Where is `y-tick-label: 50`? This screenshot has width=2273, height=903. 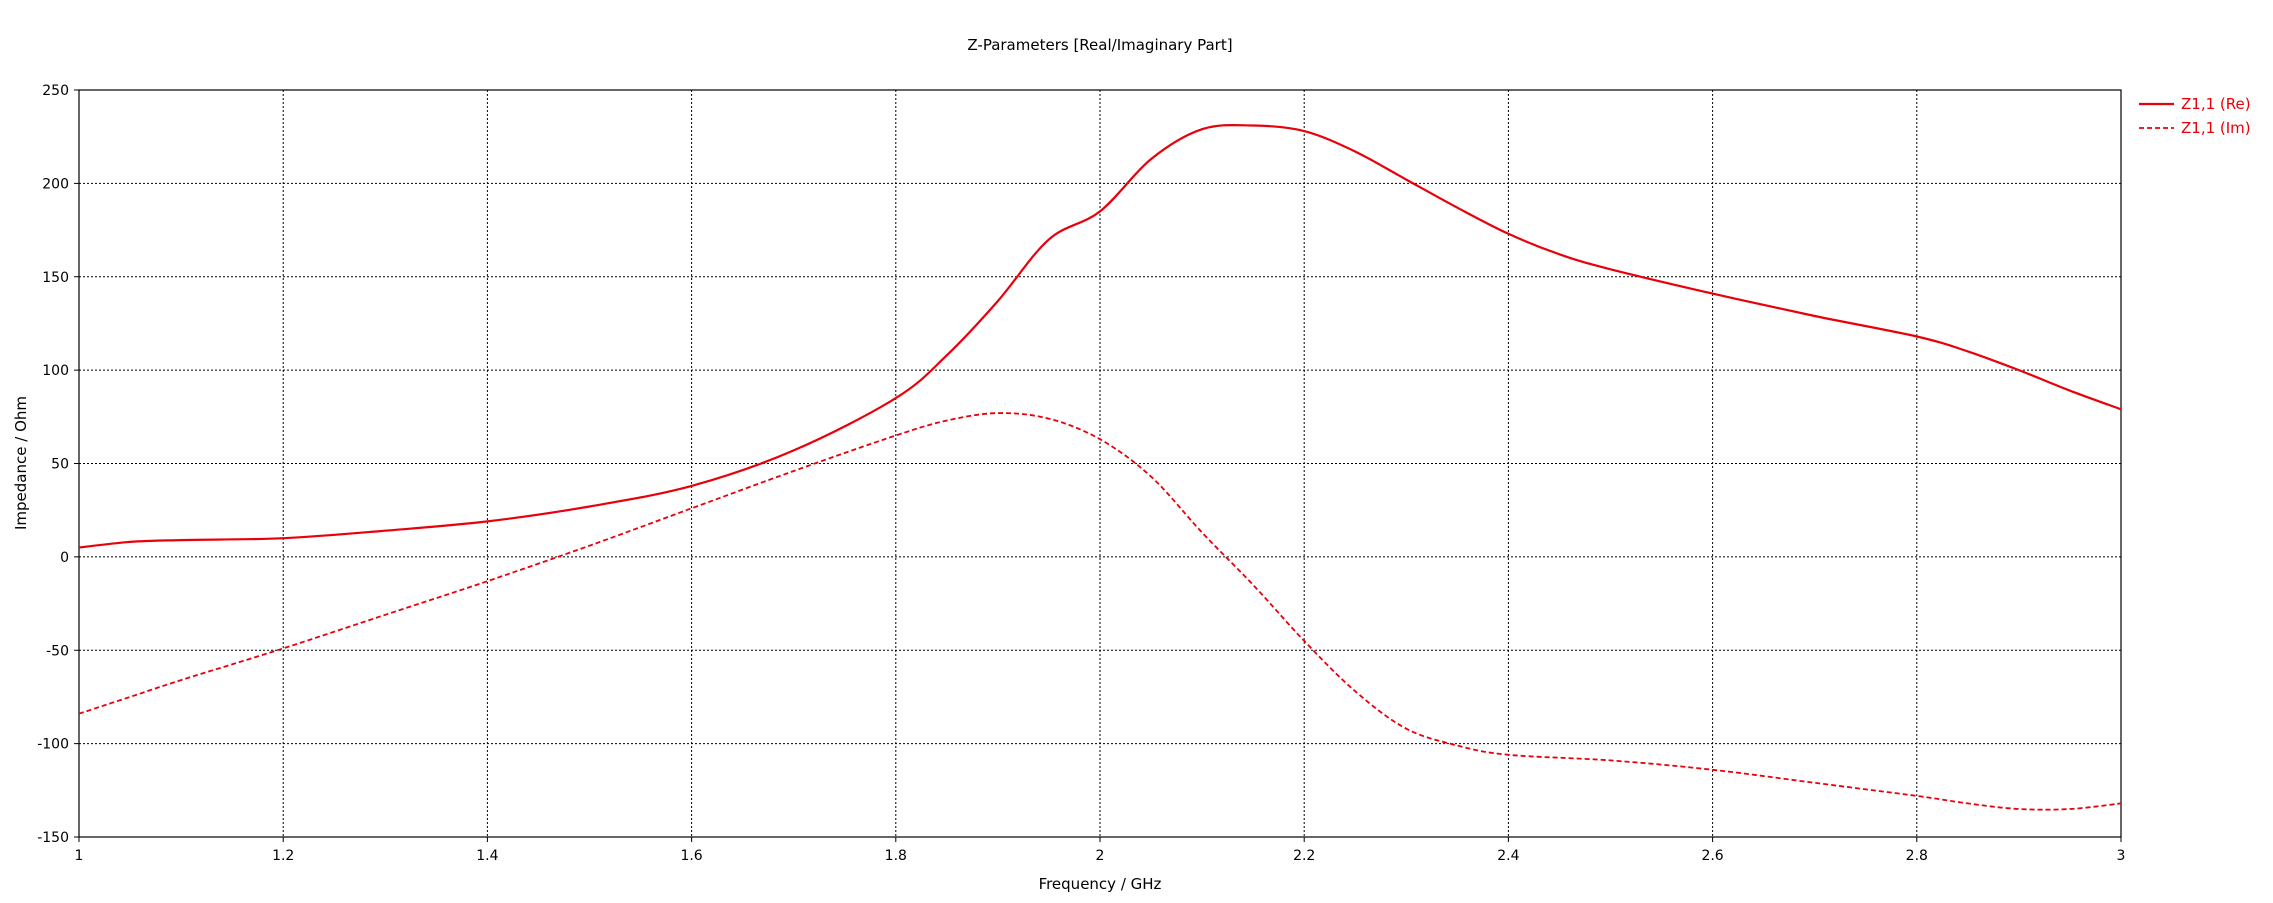 y-tick-label: 50 is located at coordinates (60, 465).